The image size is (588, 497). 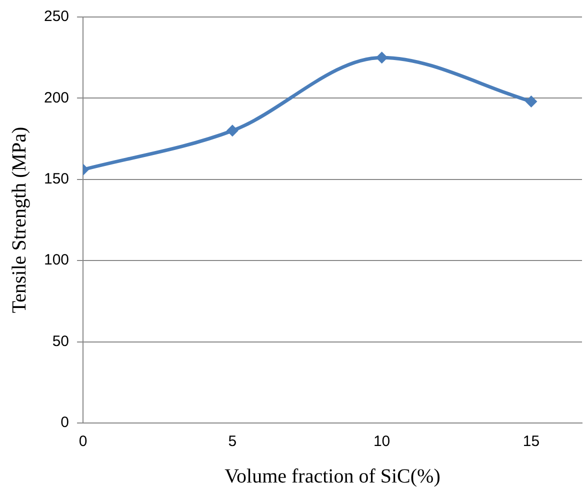 What do you see at coordinates (57, 179) in the screenshot?
I see `y-tick-label: 150` at bounding box center [57, 179].